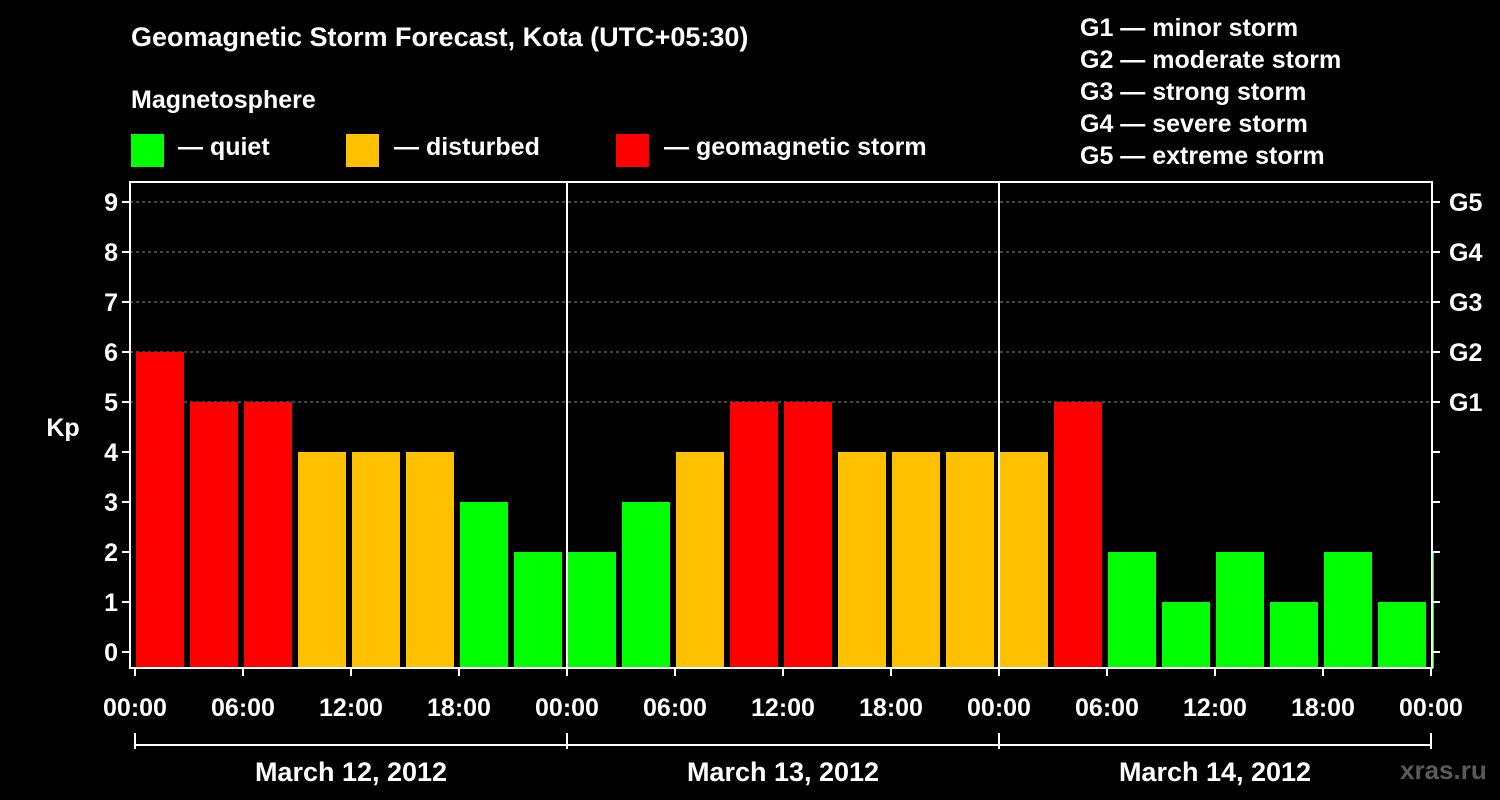 The image size is (1500, 800). What do you see at coordinates (111, 553) in the screenshot?
I see `y-tick-label-2: 2` at bounding box center [111, 553].